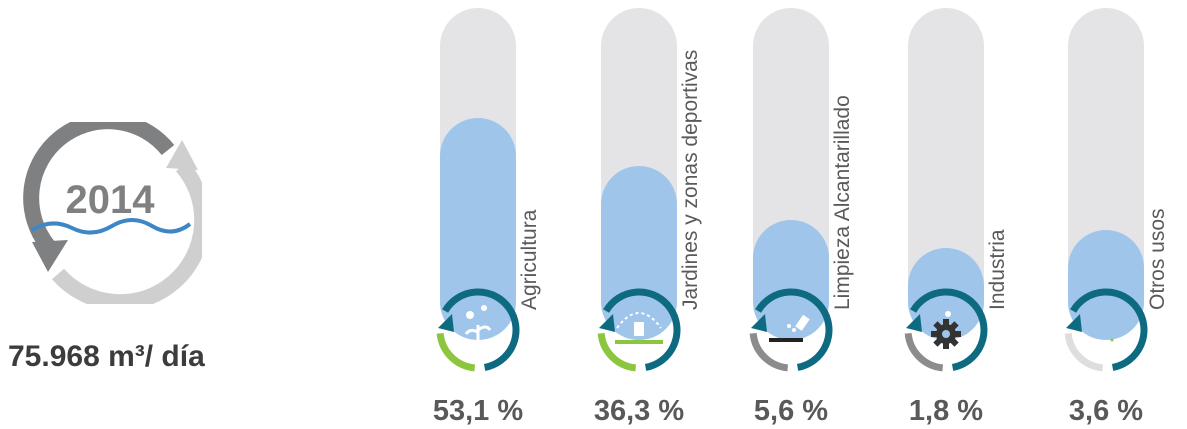 The height and width of the screenshot is (429, 1187). What do you see at coordinates (1106, 411) in the screenshot?
I see `value-label: 3,6 %` at bounding box center [1106, 411].